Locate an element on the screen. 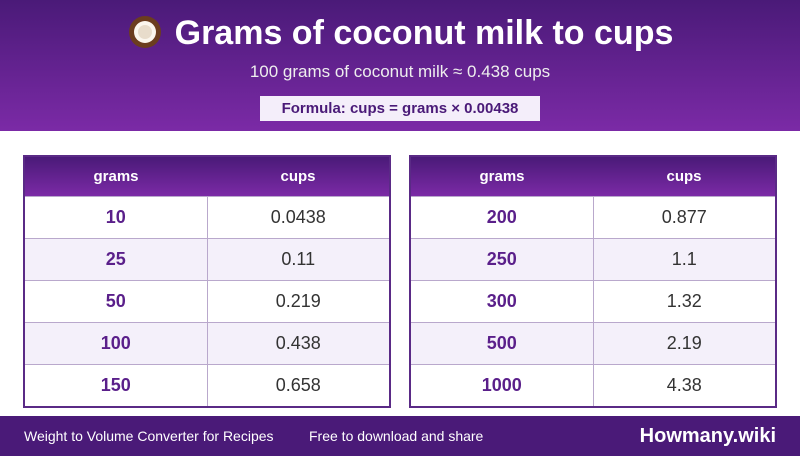 Image resolution: width=800 pixels, height=456 pixels. row: 100 0.438 is located at coordinates (207, 343).